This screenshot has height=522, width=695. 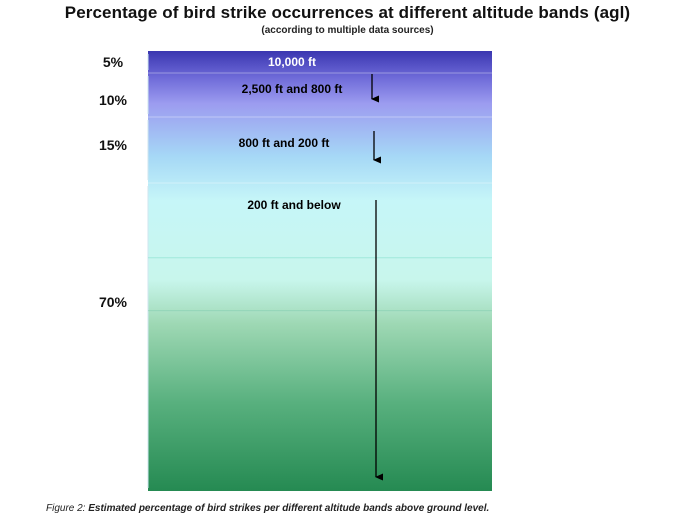 I want to click on caption-prefix: Figure 2:, so click(x=66, y=508).